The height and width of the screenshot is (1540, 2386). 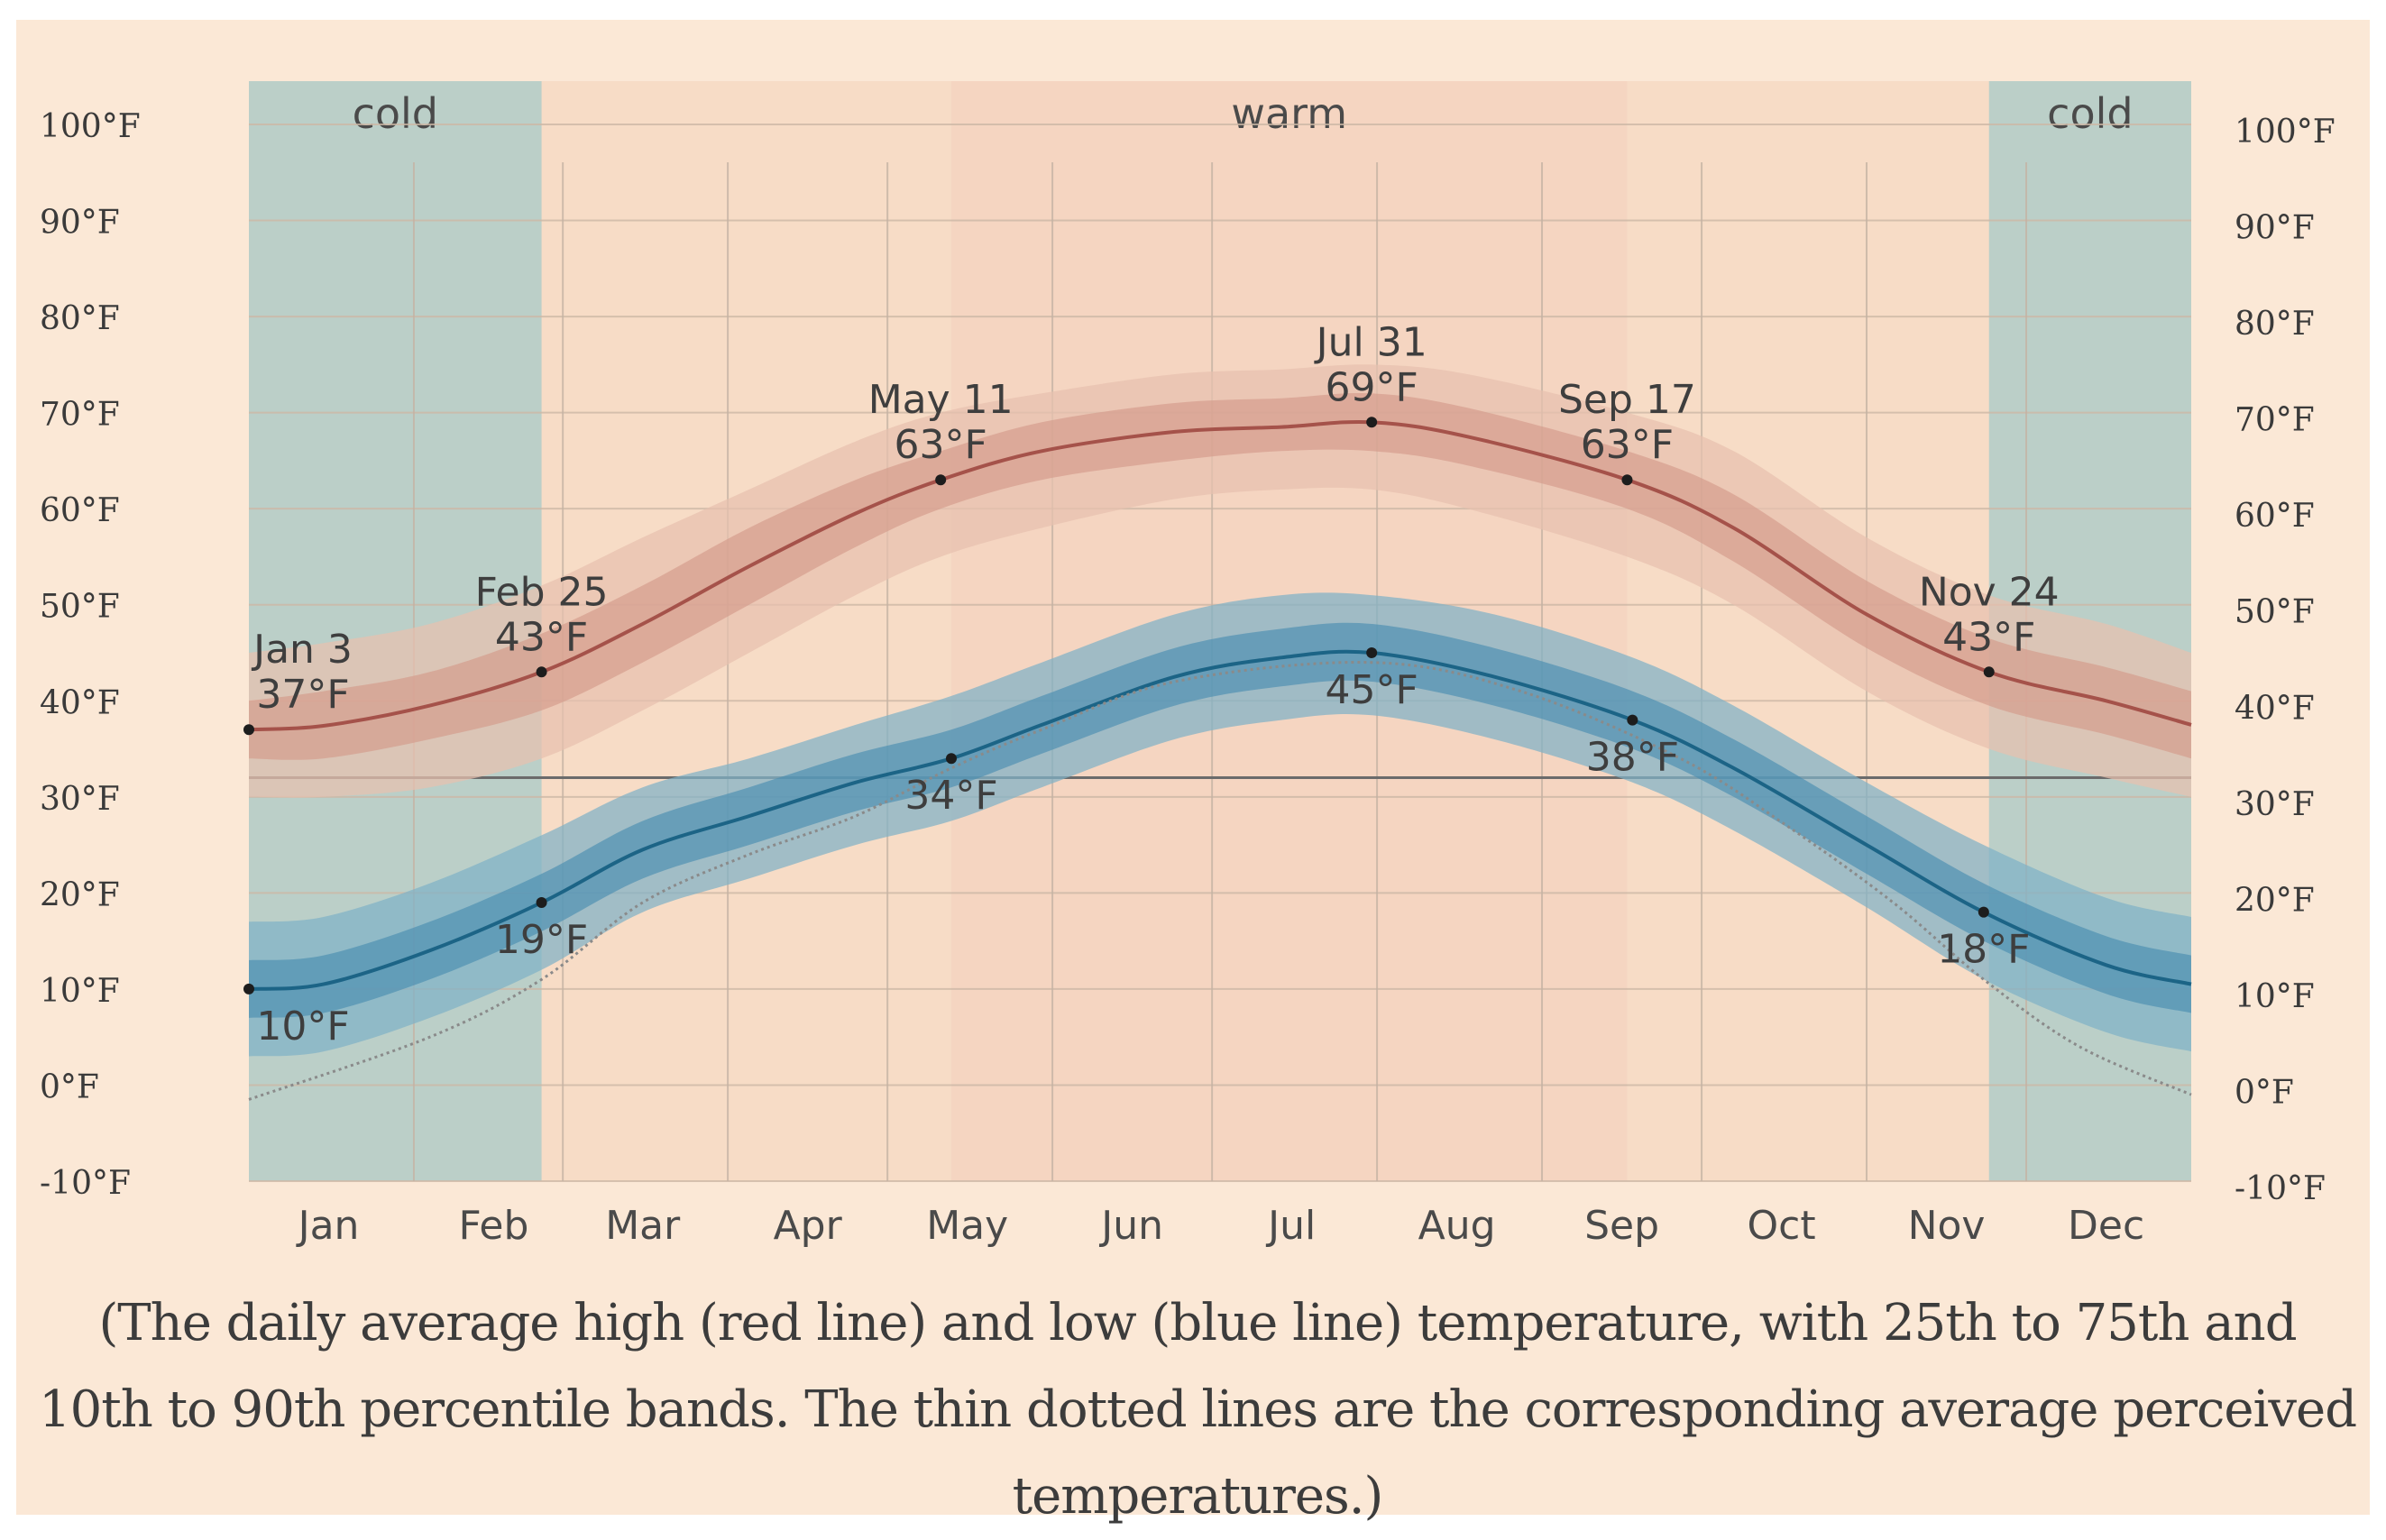 What do you see at coordinates (643, 1226) in the screenshot?
I see `x-tick-month: Mar` at bounding box center [643, 1226].